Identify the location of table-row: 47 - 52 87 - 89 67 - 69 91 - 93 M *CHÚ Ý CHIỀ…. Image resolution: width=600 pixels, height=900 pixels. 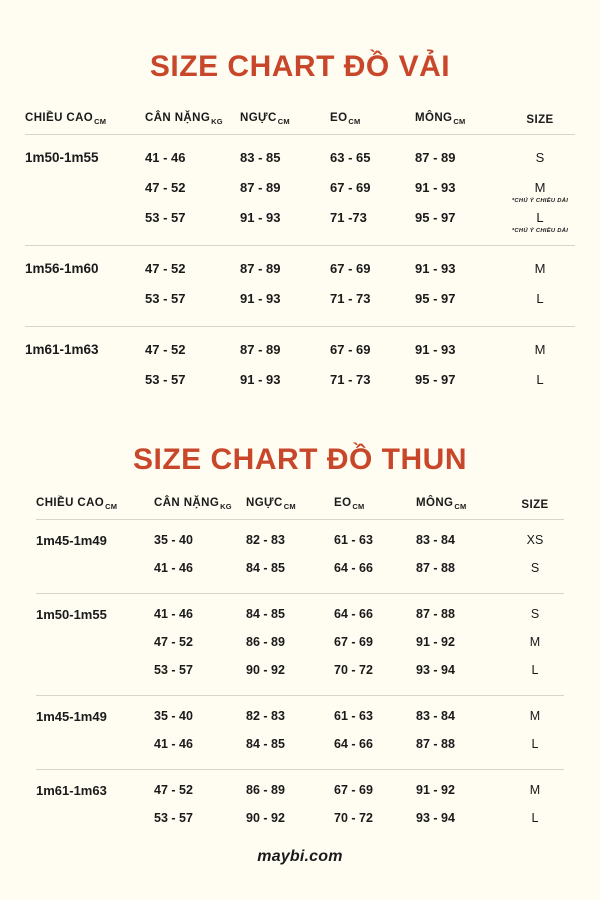
(300, 194).